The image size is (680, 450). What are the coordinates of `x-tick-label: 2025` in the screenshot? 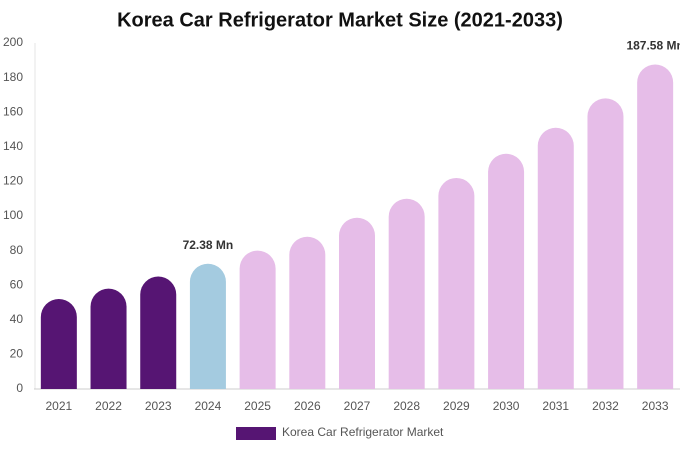 It's located at (257, 406).